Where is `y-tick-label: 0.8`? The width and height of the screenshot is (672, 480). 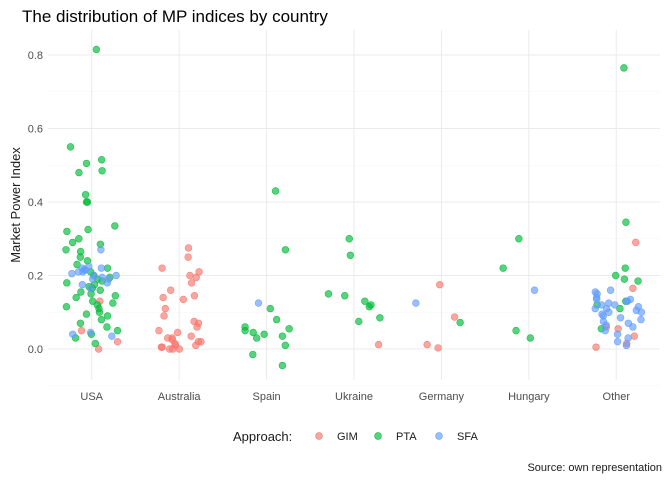 y-tick-label: 0.8 is located at coordinates (35, 56).